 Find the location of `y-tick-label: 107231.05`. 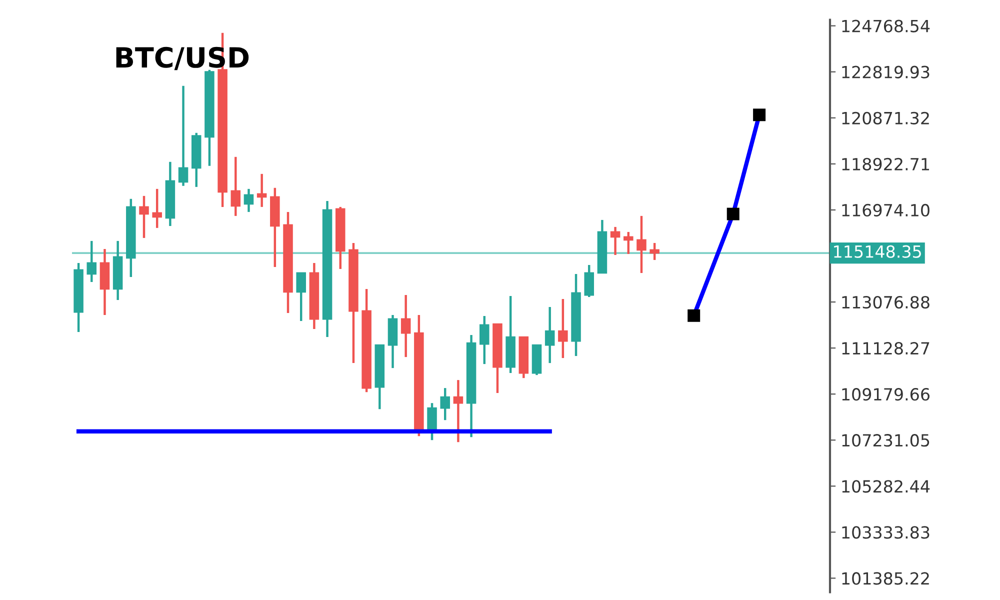

y-tick-label: 107231.05 is located at coordinates (886, 440).